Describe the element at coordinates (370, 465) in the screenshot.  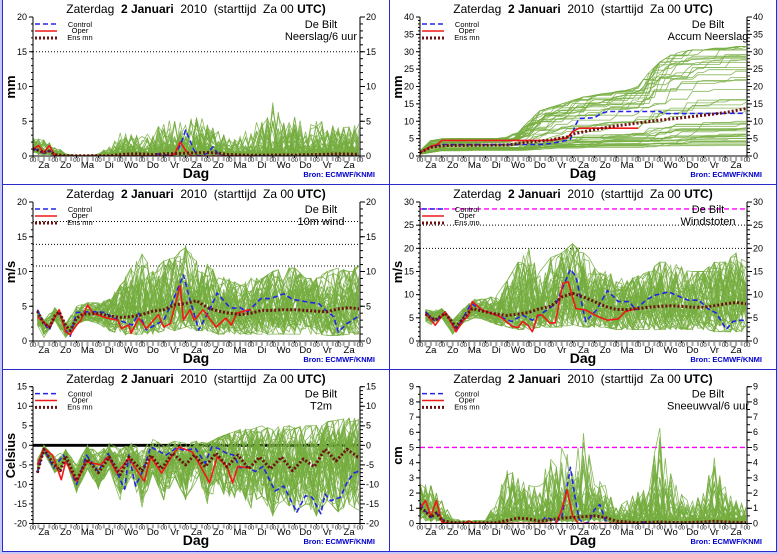
I see `y-tick-label-right: -5` at that location.